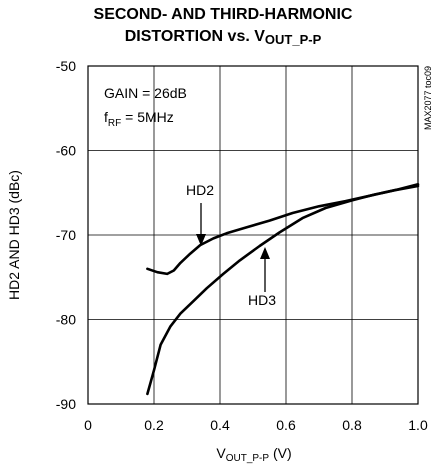  What do you see at coordinates (194, 36) in the screenshot?
I see `chart-title-main: DISTORTION vs. V` at bounding box center [194, 36].